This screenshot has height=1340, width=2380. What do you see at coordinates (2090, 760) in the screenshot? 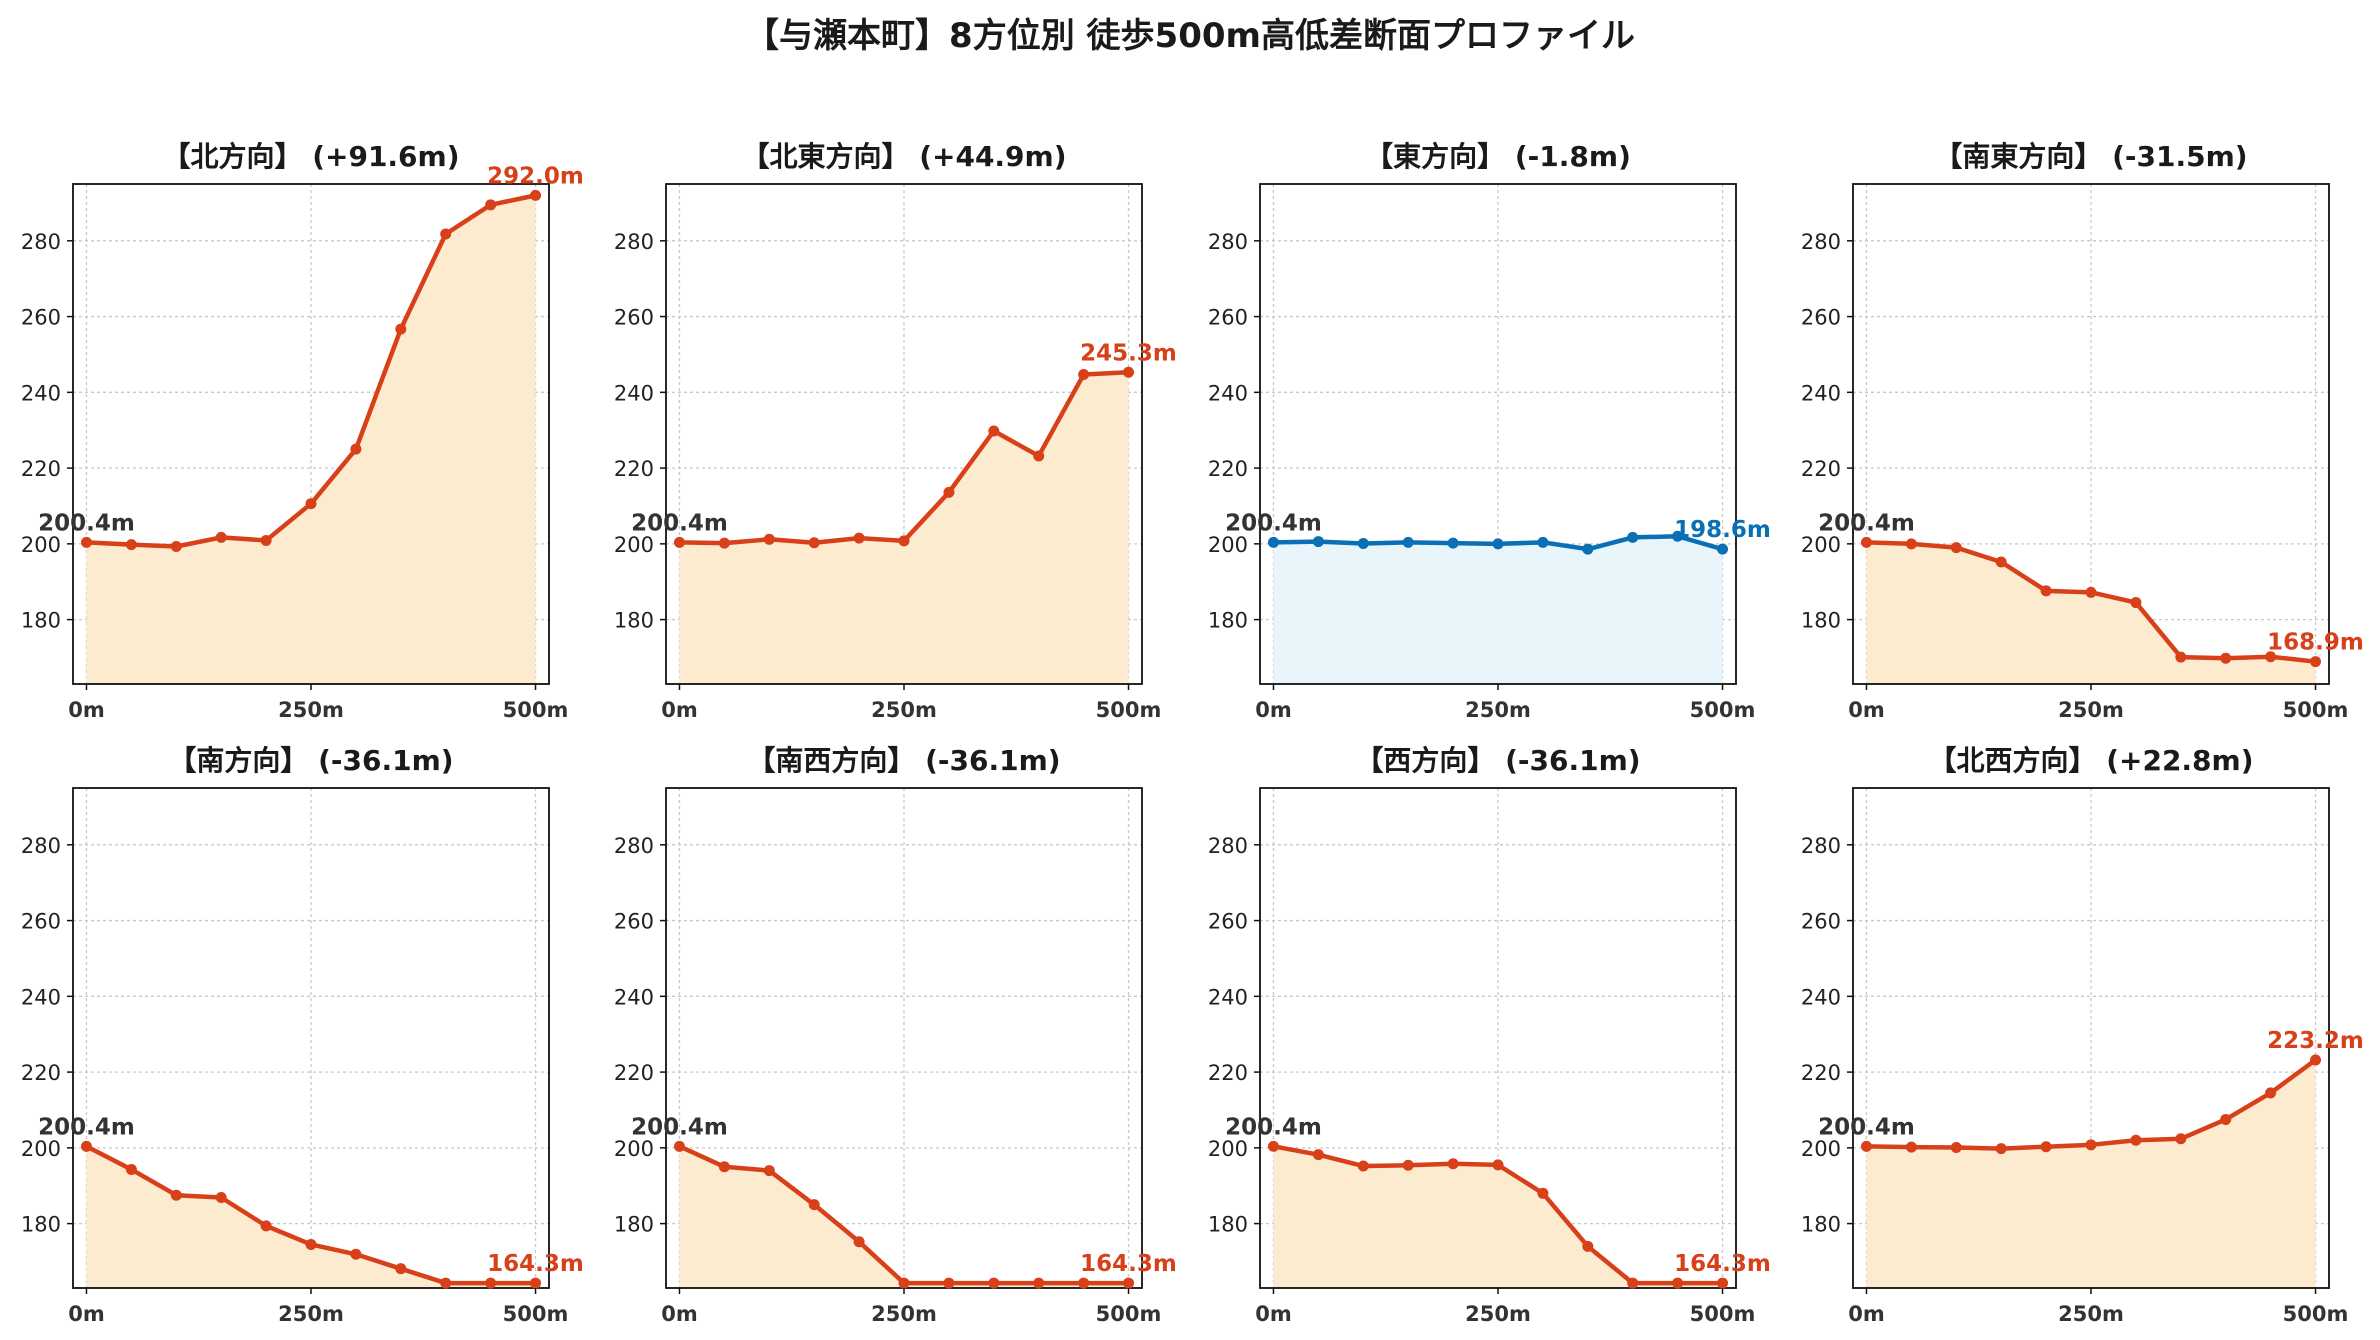
I see `chart-title: 【北西方向】 (+22.8m)` at bounding box center [2090, 760].